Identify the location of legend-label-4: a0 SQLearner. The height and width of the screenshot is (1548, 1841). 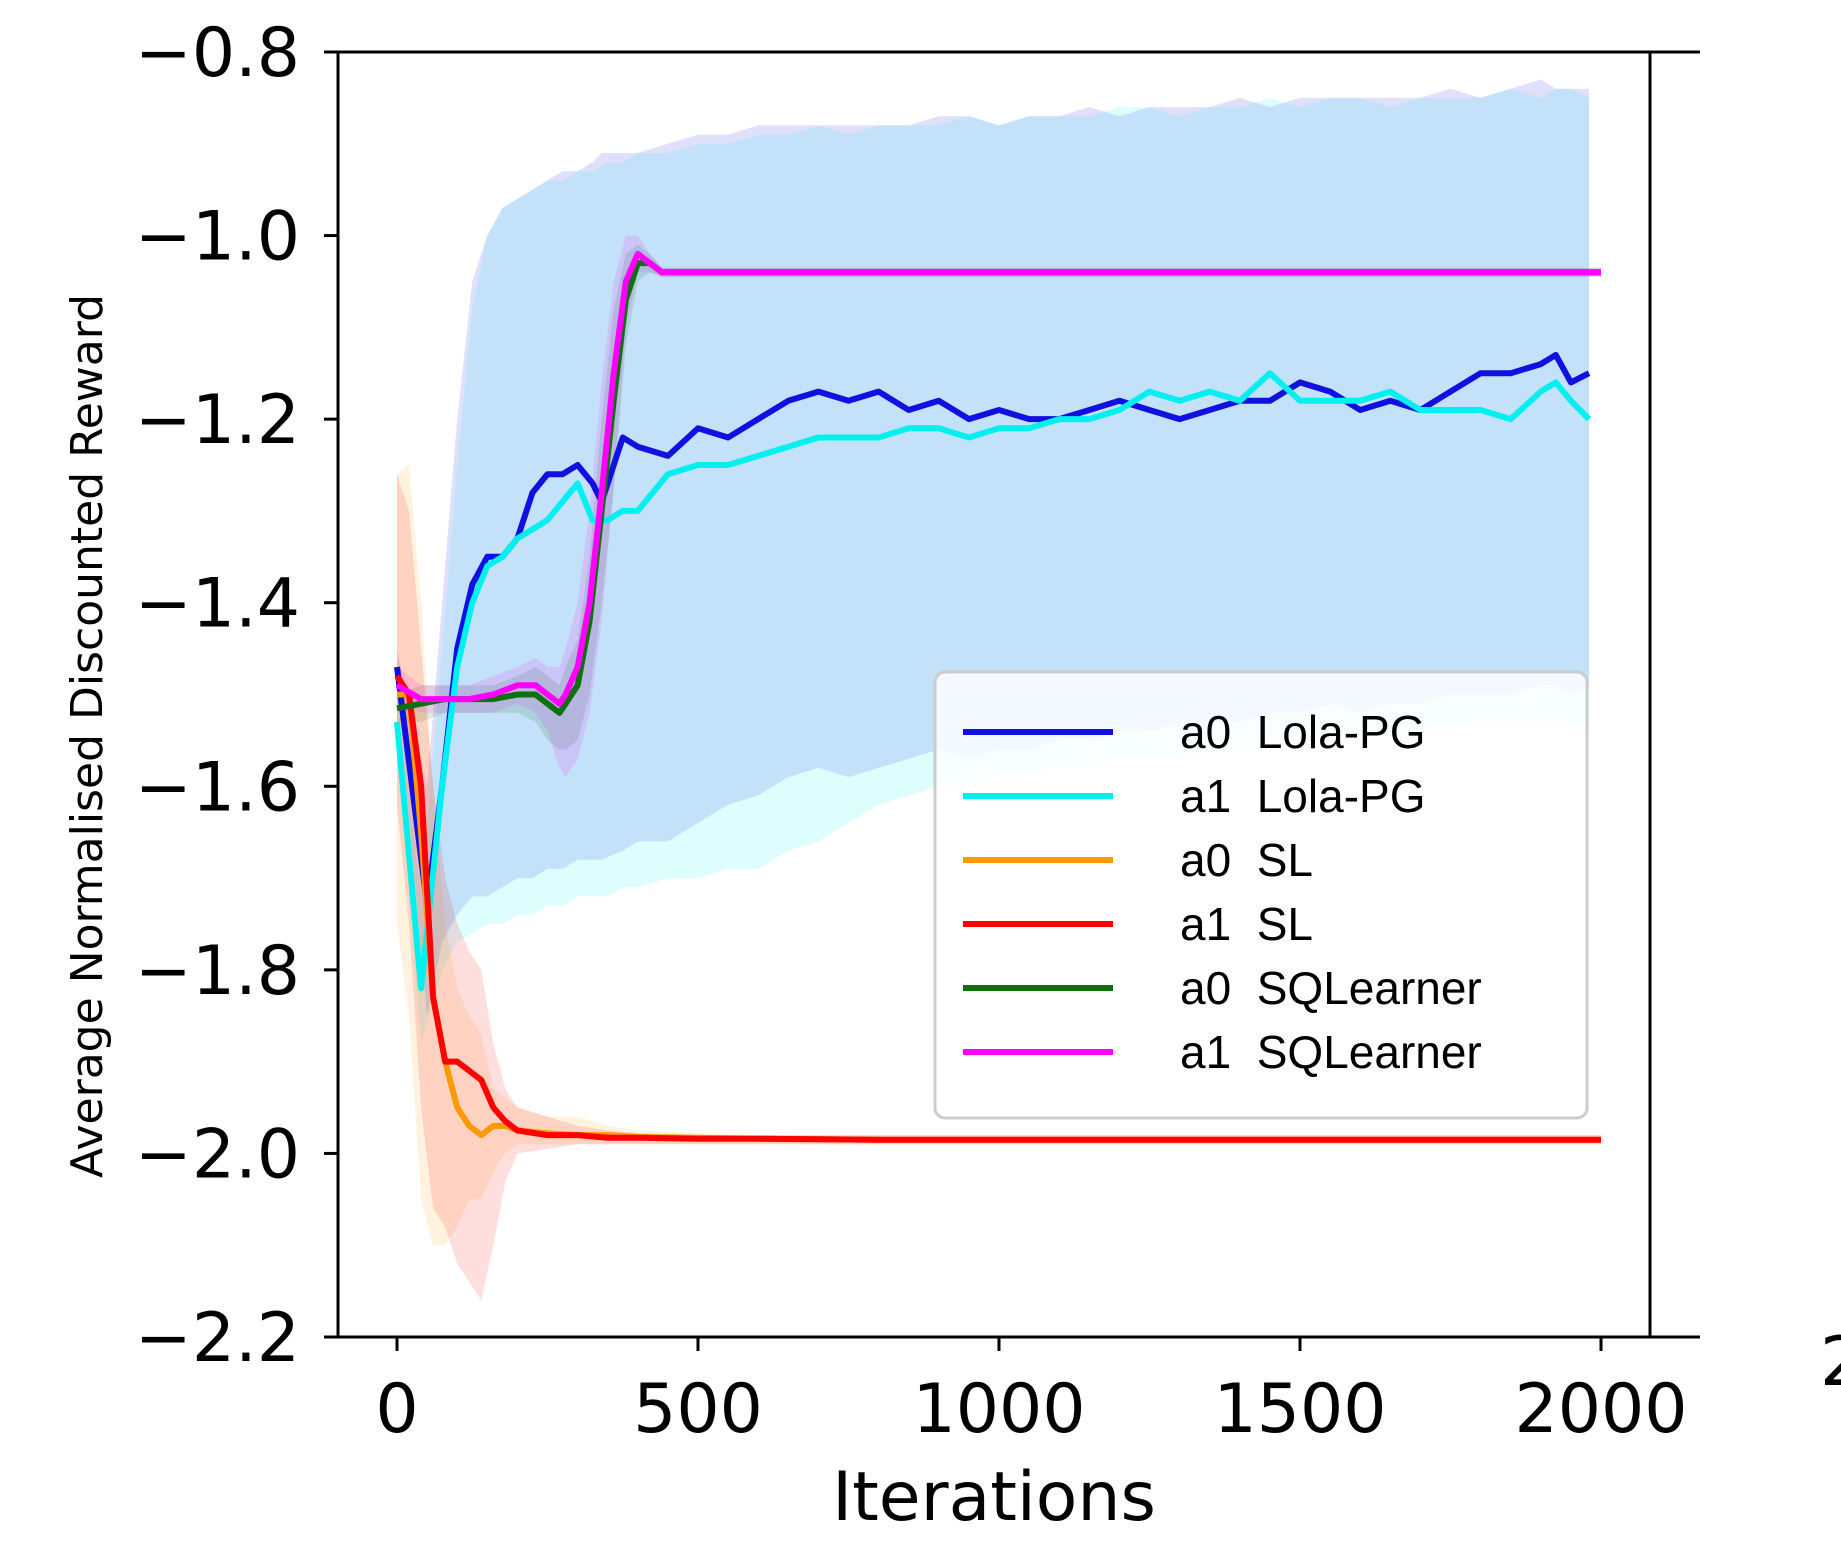
(1331, 988).